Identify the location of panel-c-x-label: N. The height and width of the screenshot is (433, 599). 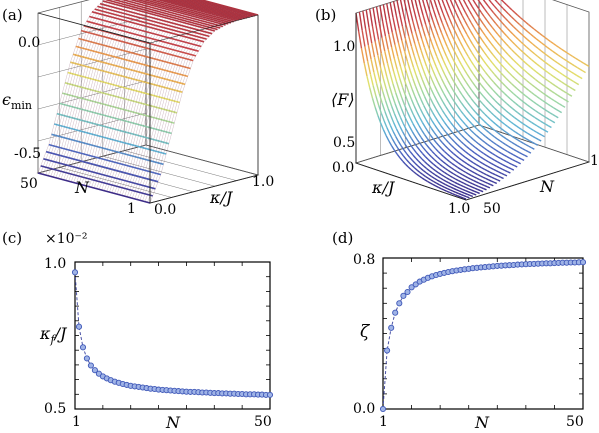
(173, 422).